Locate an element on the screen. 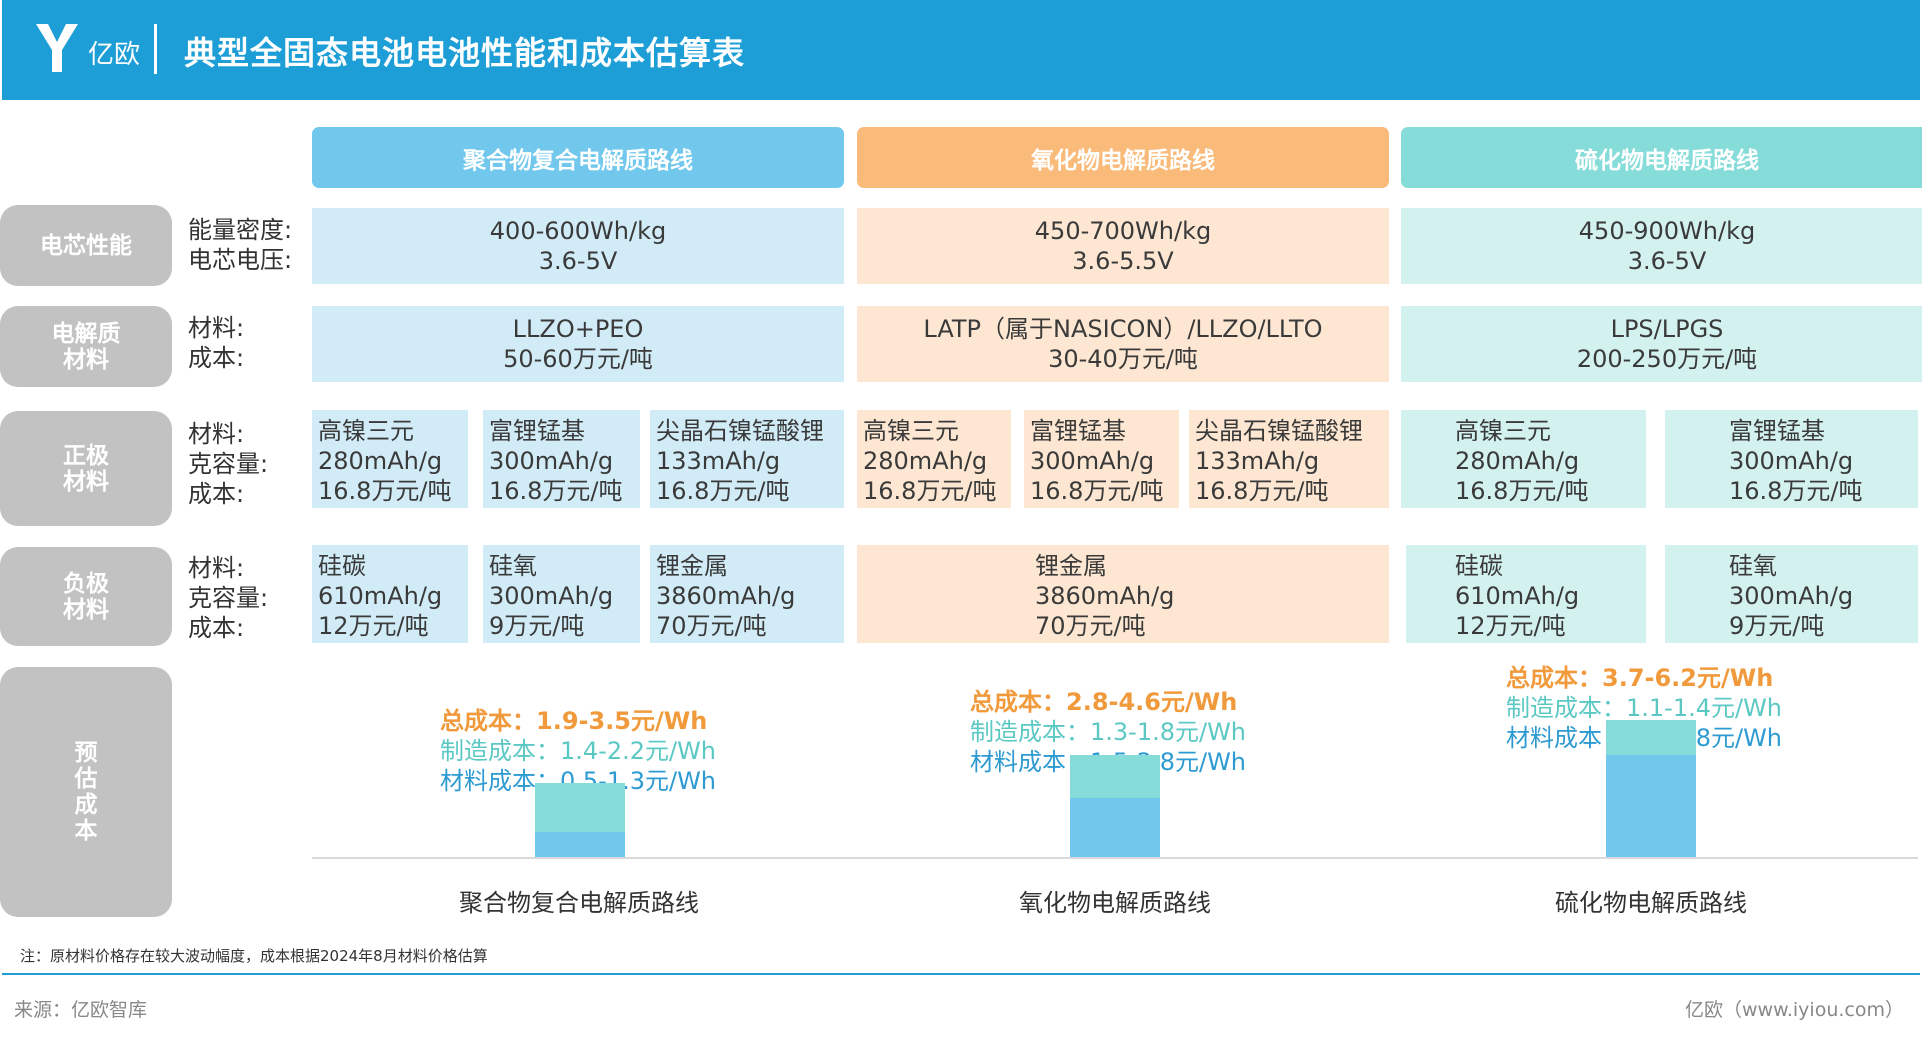 This screenshot has height=1037, width=1922. electrolyte-sulfide: LPS/LPGS 200-250万元/吨 is located at coordinates (1661, 344).